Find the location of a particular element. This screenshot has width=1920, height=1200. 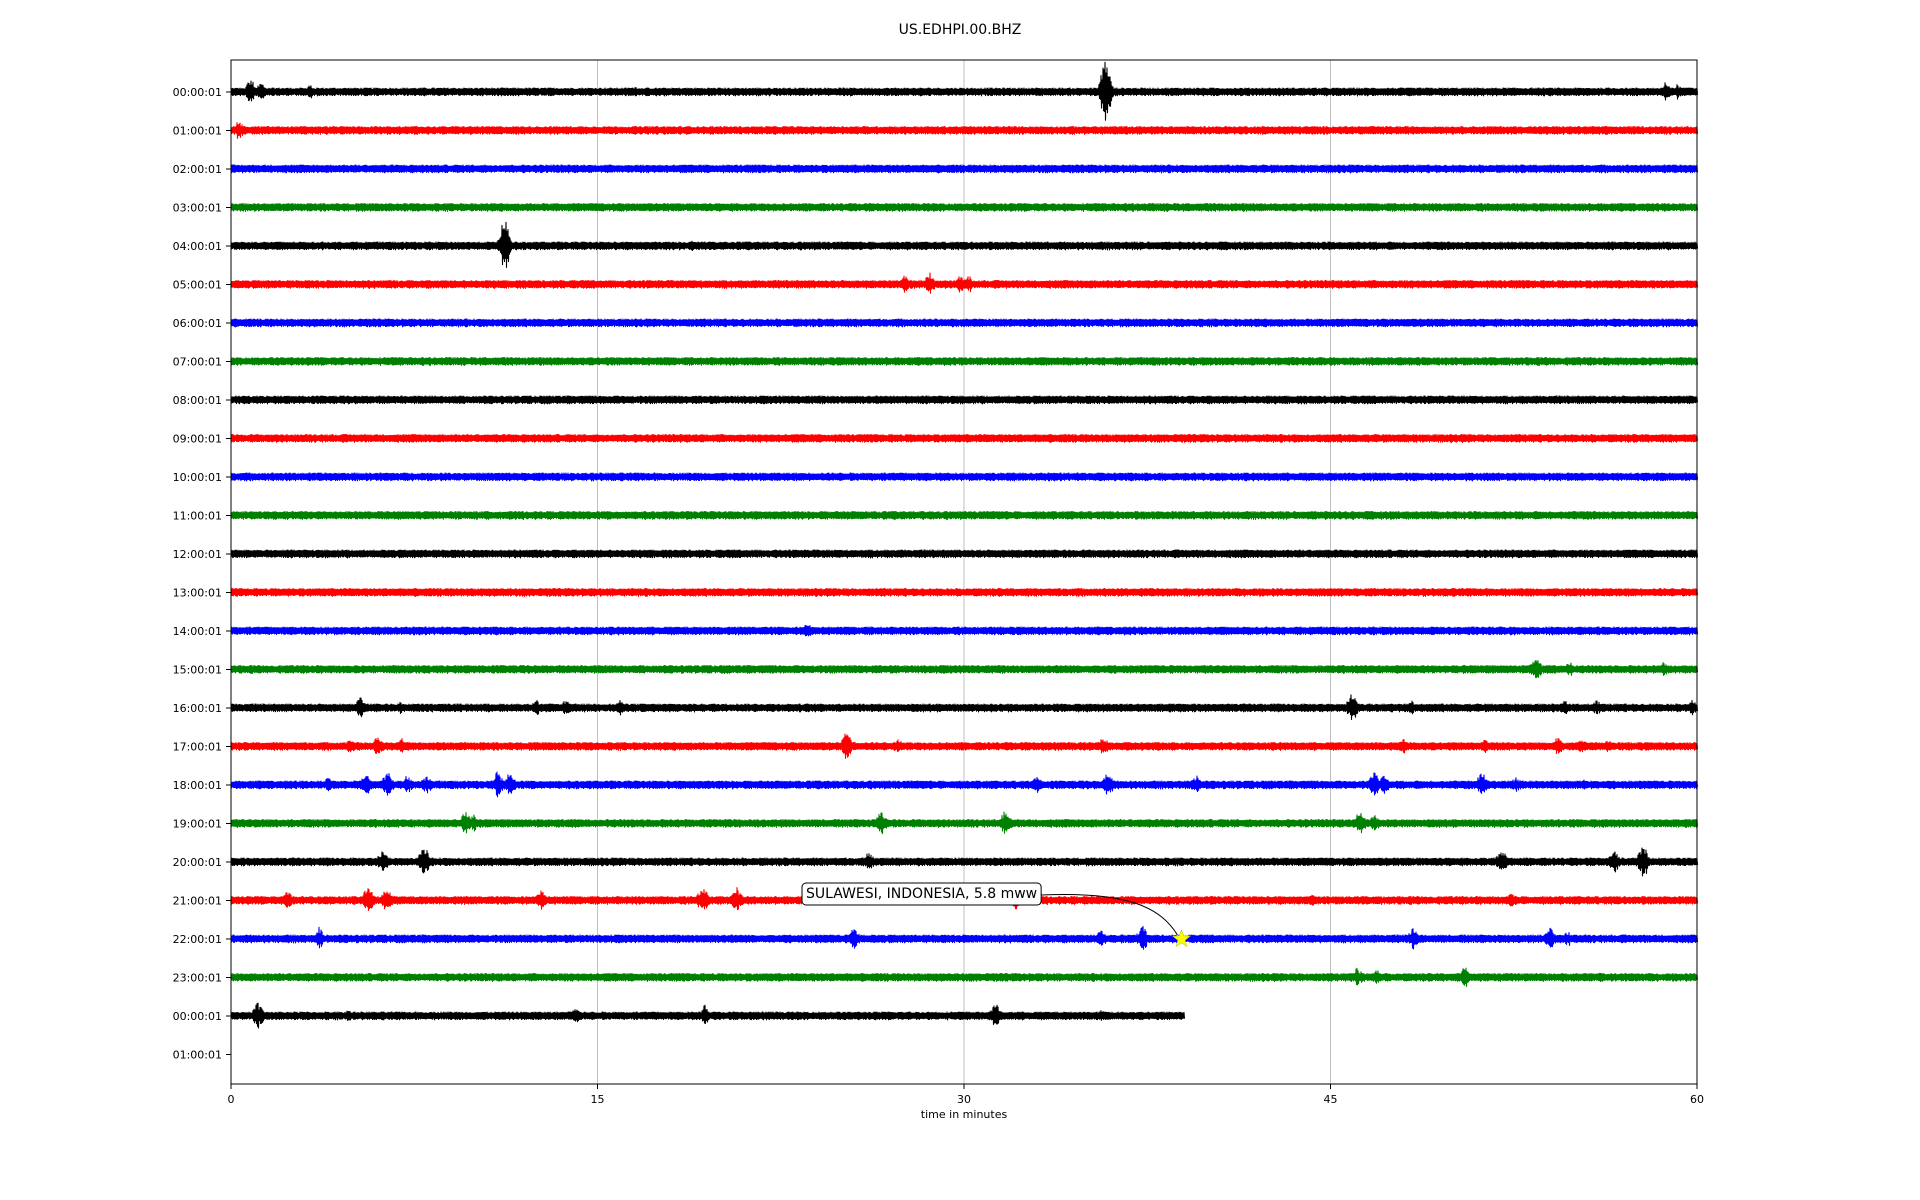

annotation-label: SULAWESI, INDONESIA, 5.8 mww is located at coordinates (921, 894).